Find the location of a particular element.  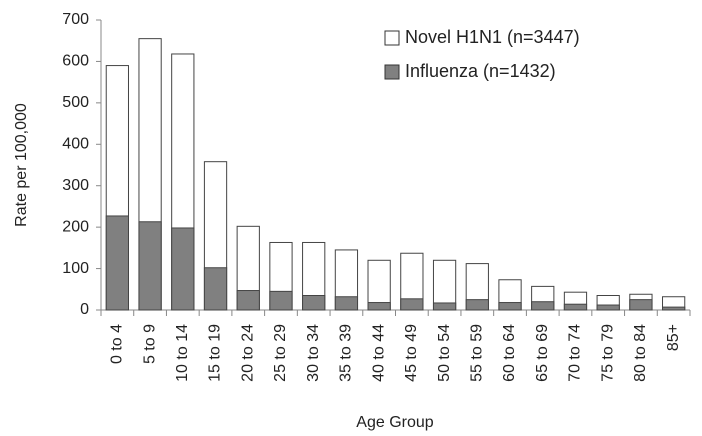

x-tick-label: 75 to 79 is located at coordinates (607, 353).